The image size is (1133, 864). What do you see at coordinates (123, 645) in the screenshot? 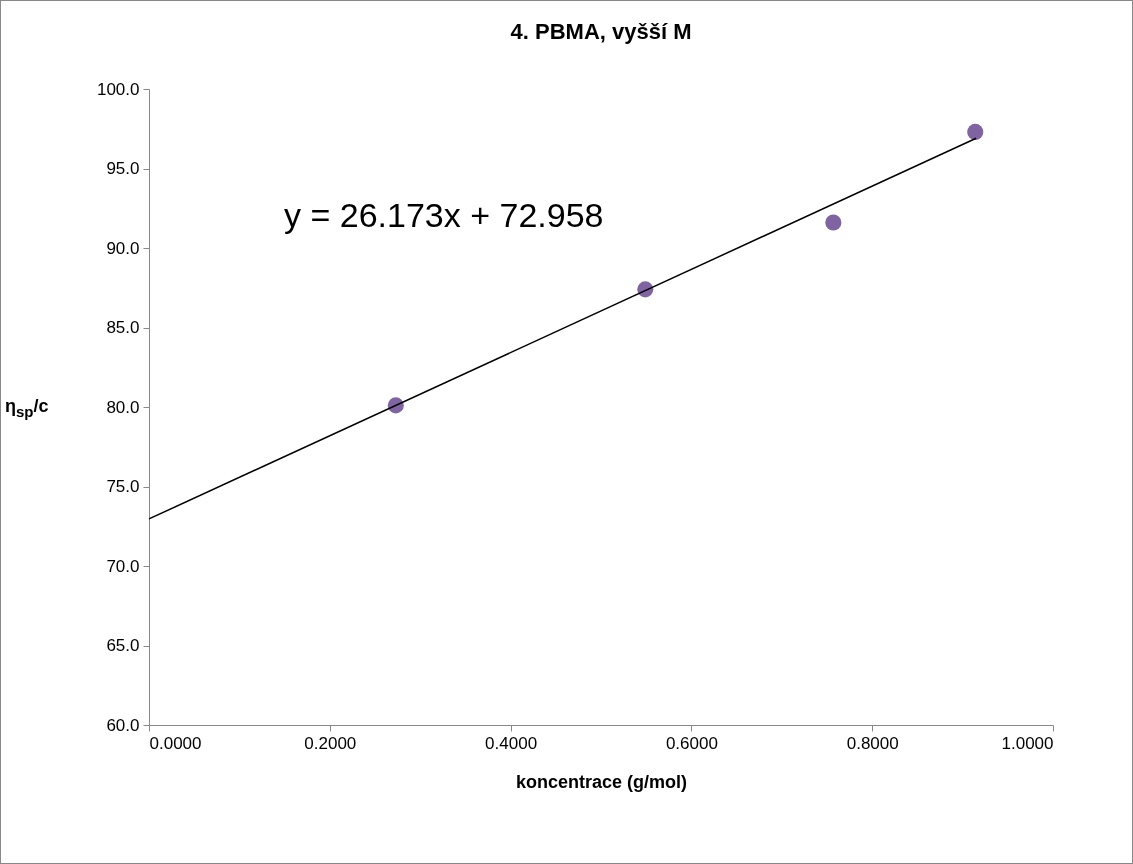
I see `y-tick-label: 65.0` at bounding box center [123, 645].